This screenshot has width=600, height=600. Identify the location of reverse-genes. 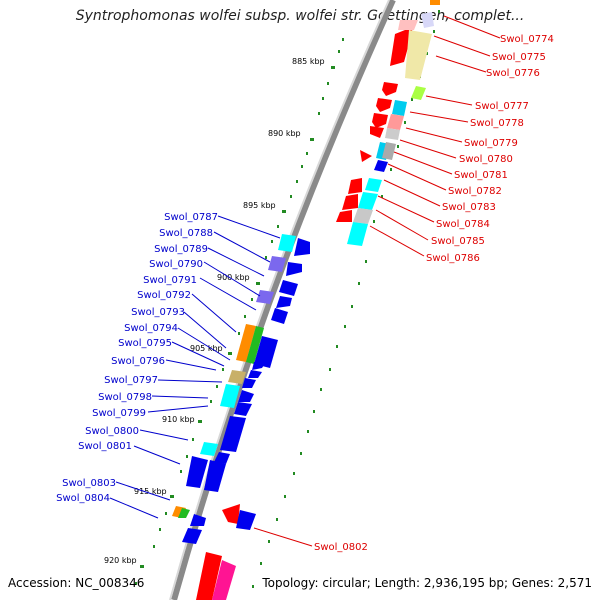
(241, 389).